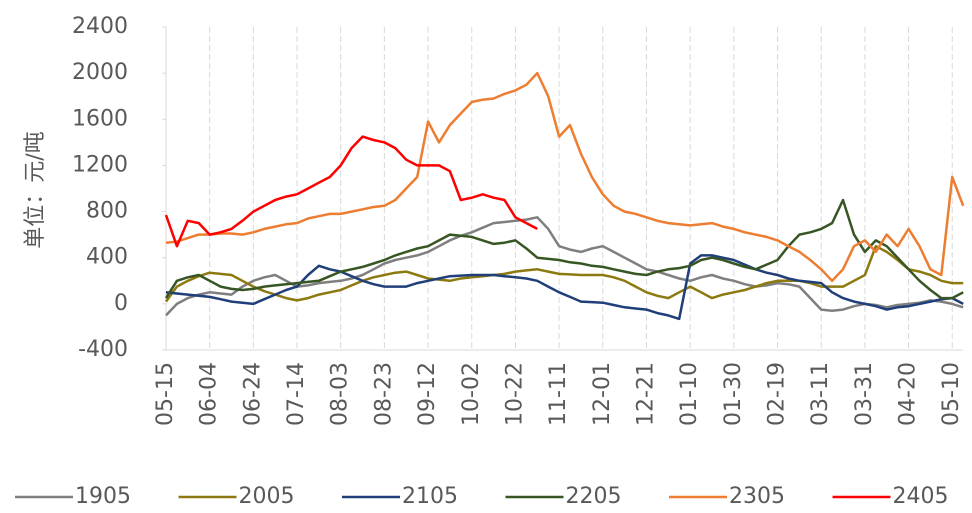 This screenshot has width=972, height=513. Describe the element at coordinates (103, 349) in the screenshot. I see `y-tick-label: -400` at that location.